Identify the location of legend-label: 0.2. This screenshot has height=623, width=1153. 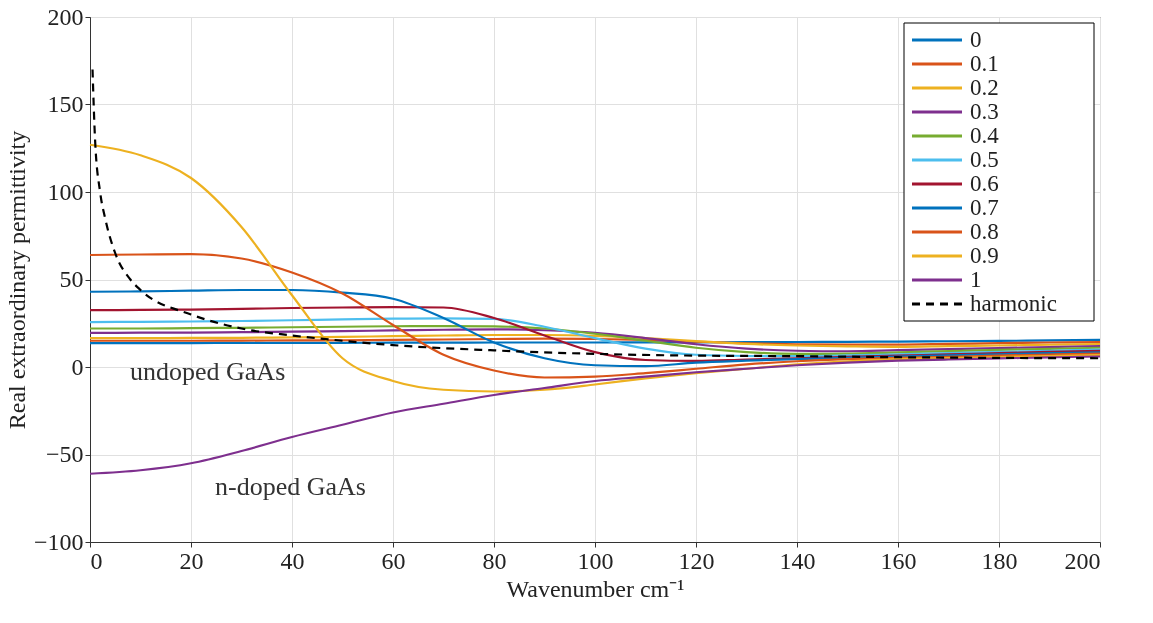
(984, 87).